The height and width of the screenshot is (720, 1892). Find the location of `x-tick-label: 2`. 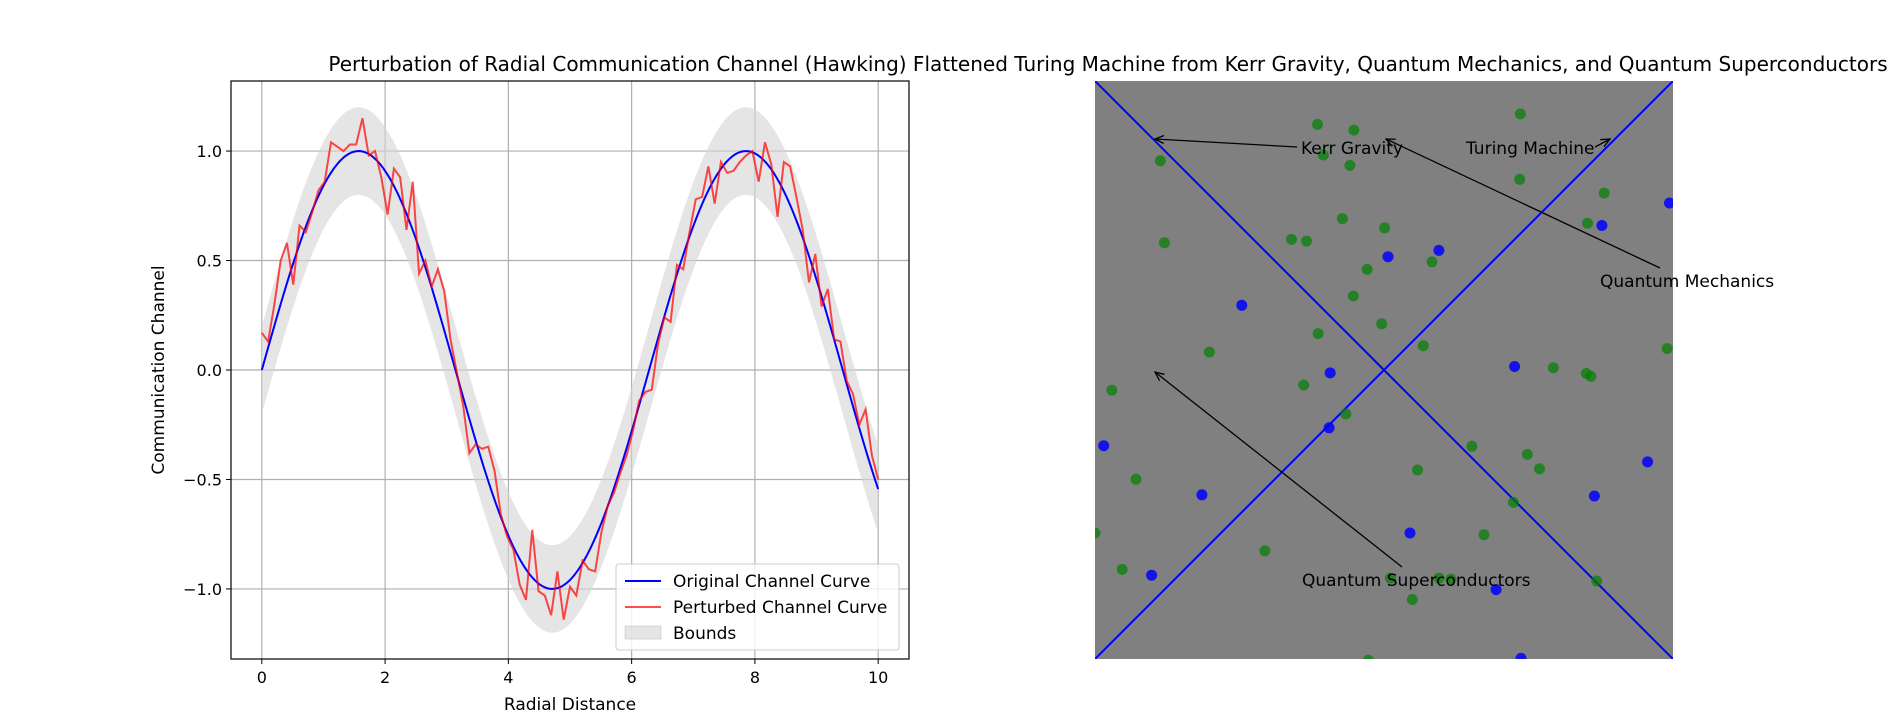

x-tick-label: 2 is located at coordinates (385, 677).